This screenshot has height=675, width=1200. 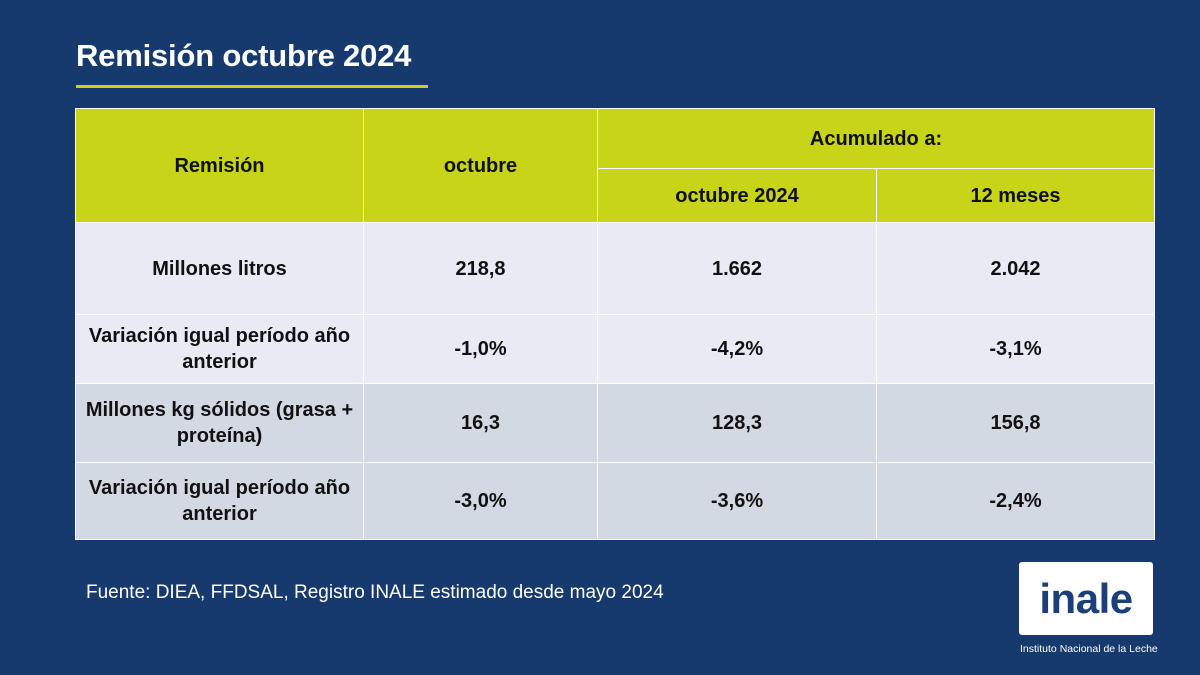 I want to click on cell-octubre: -3,0%, so click(x=480, y=501).